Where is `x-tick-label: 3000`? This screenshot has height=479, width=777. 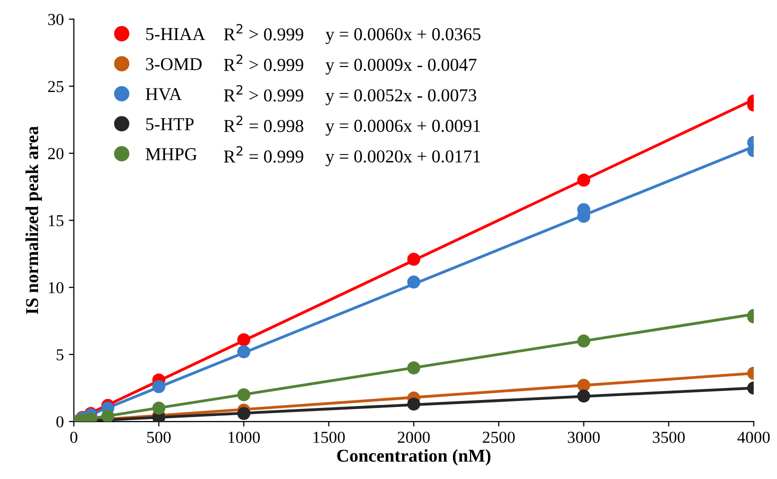 x-tick-label: 3000 is located at coordinates (584, 437).